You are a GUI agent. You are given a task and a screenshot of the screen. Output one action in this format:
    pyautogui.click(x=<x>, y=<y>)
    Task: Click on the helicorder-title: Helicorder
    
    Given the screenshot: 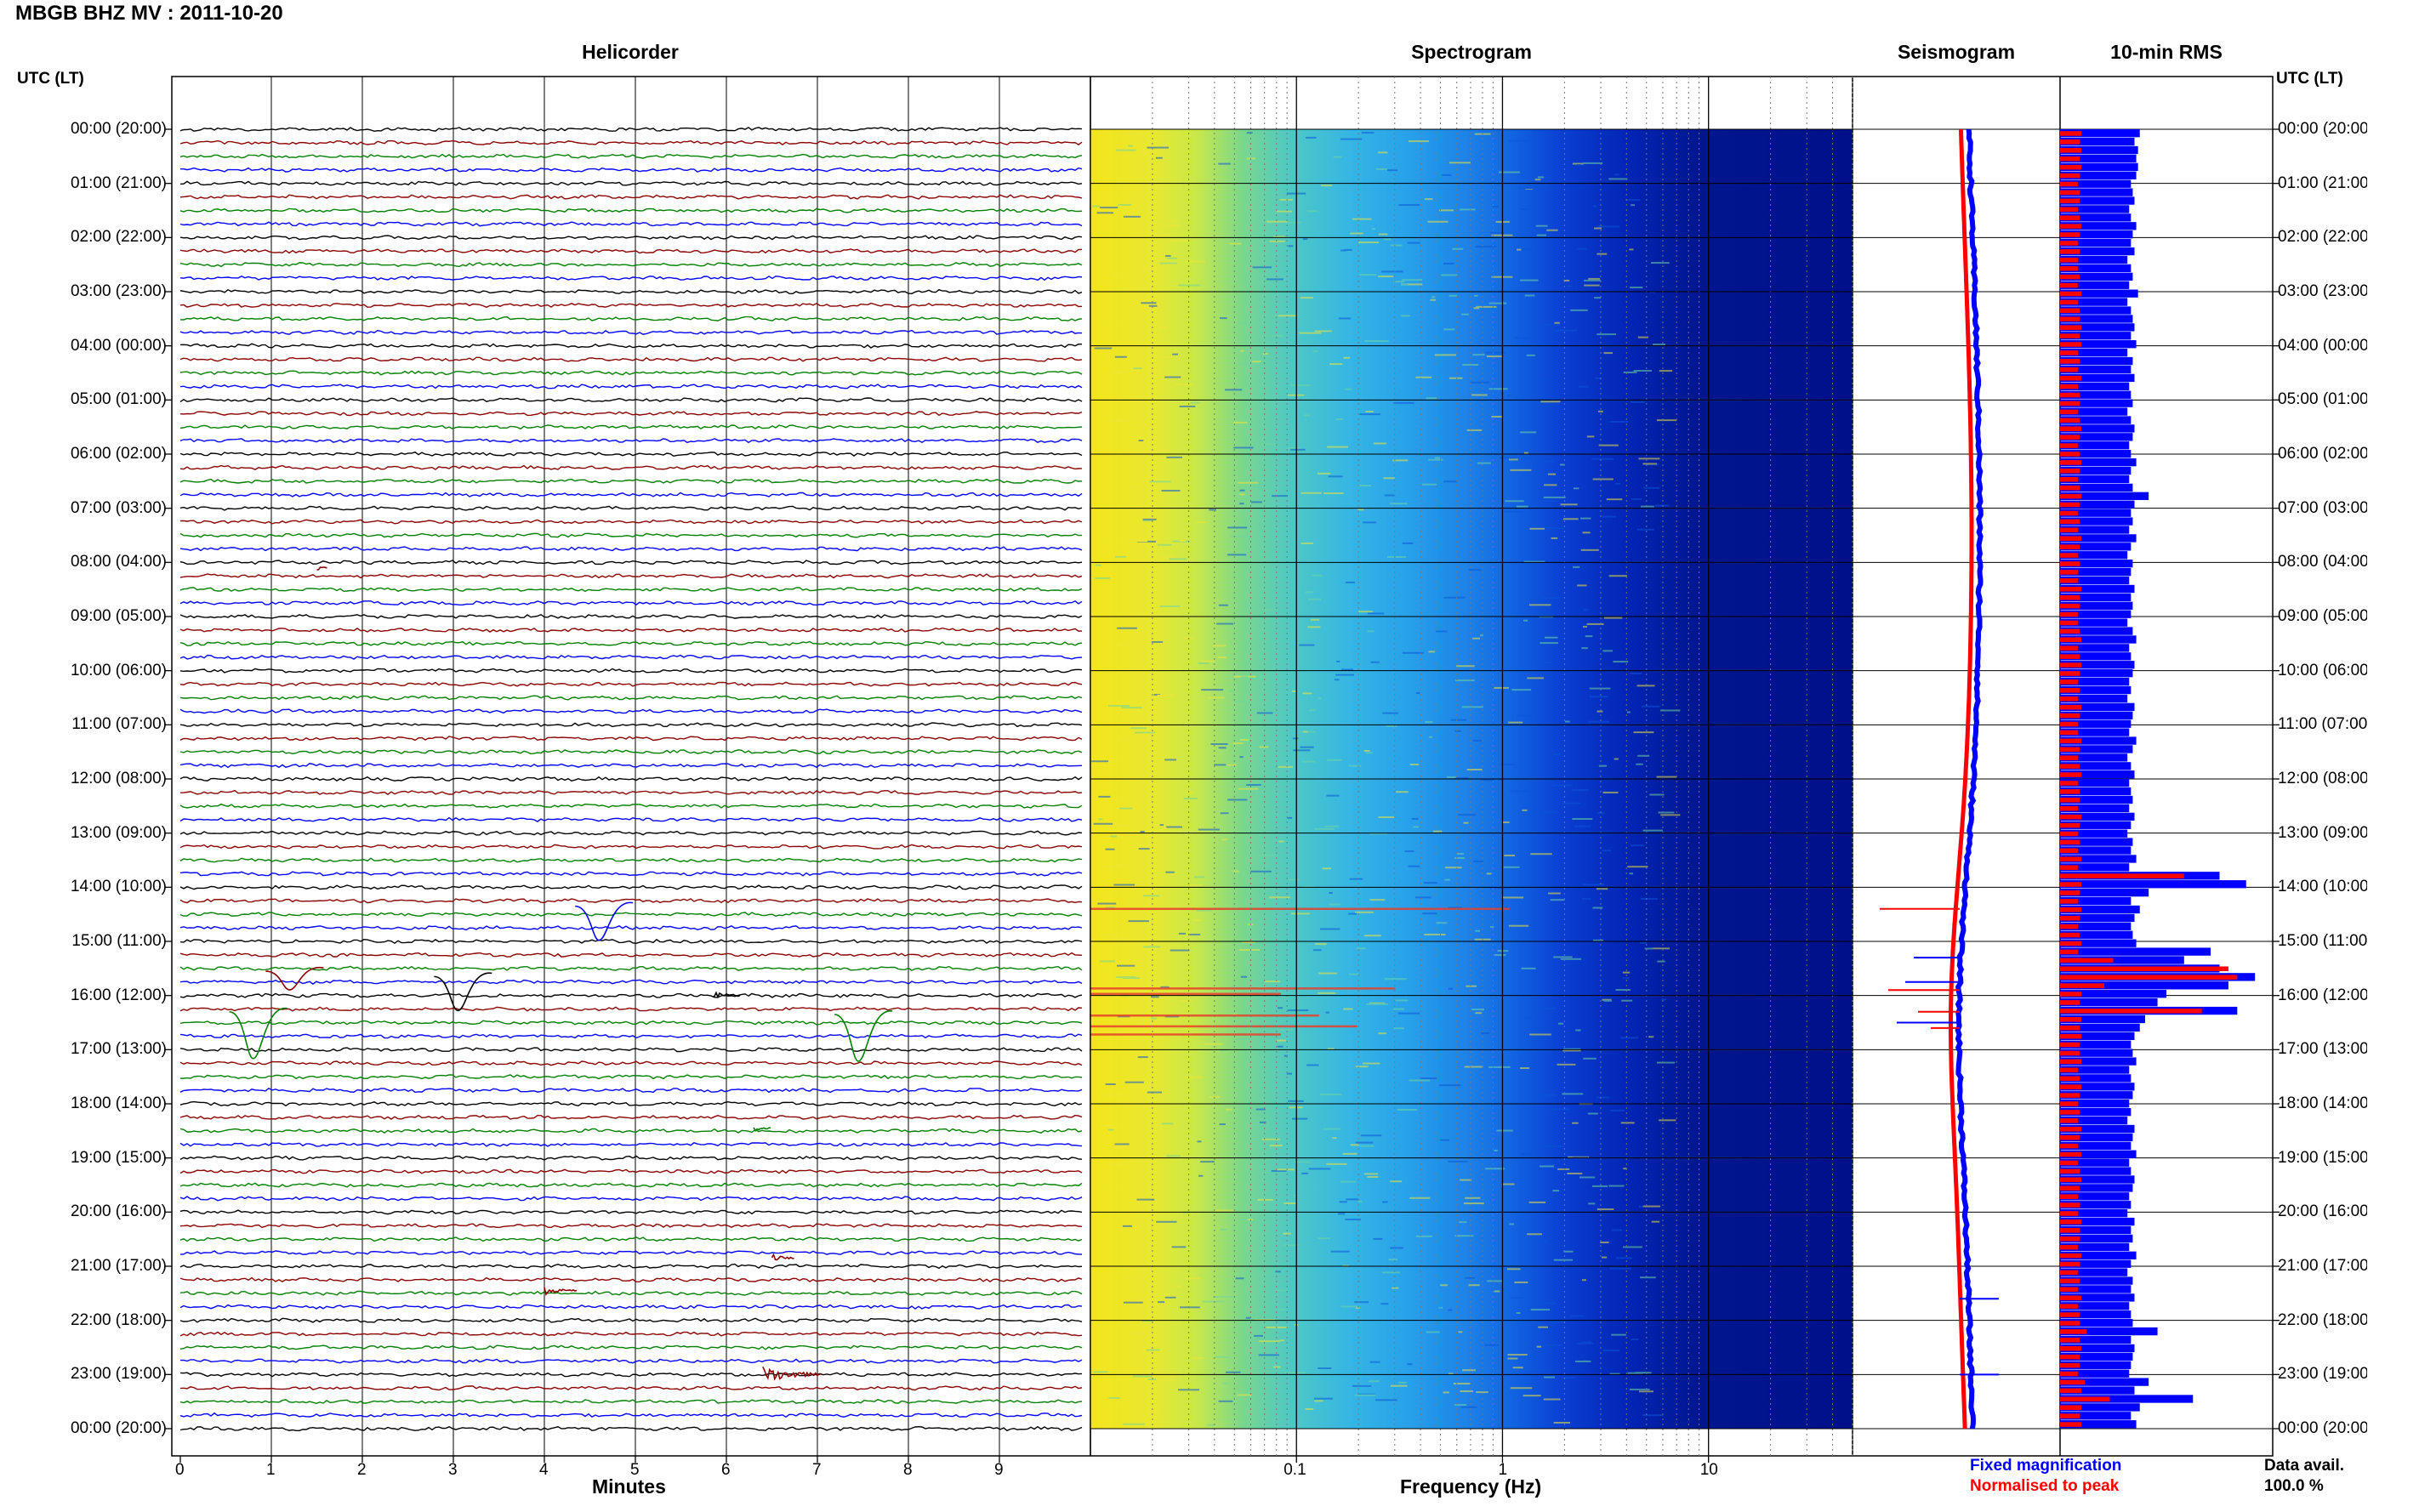 What is the action you would take?
    pyautogui.click(x=630, y=52)
    